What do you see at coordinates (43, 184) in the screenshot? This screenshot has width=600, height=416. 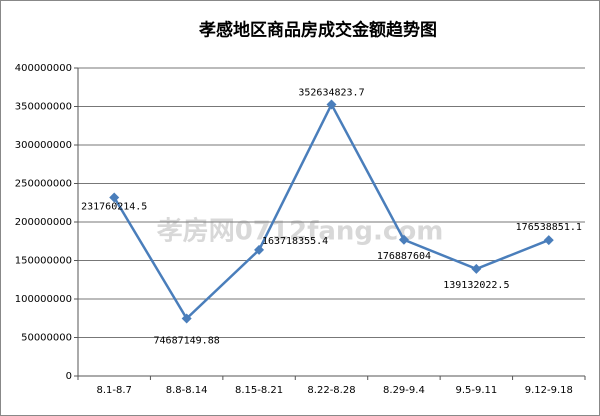 I see `y-tick-label: 250000000` at bounding box center [43, 184].